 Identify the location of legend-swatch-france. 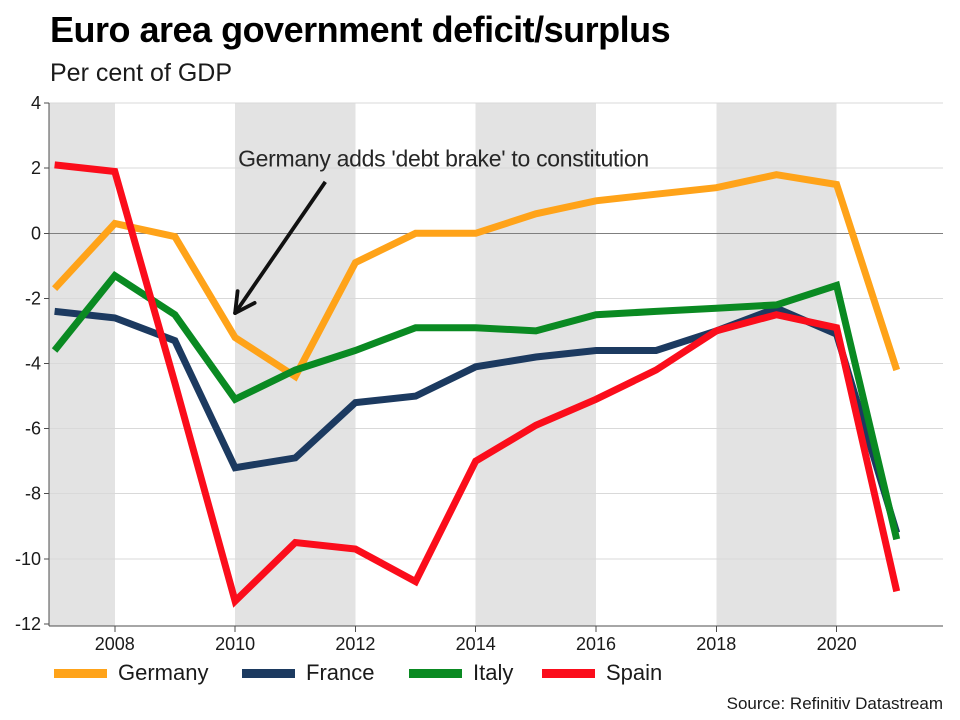
(268, 673).